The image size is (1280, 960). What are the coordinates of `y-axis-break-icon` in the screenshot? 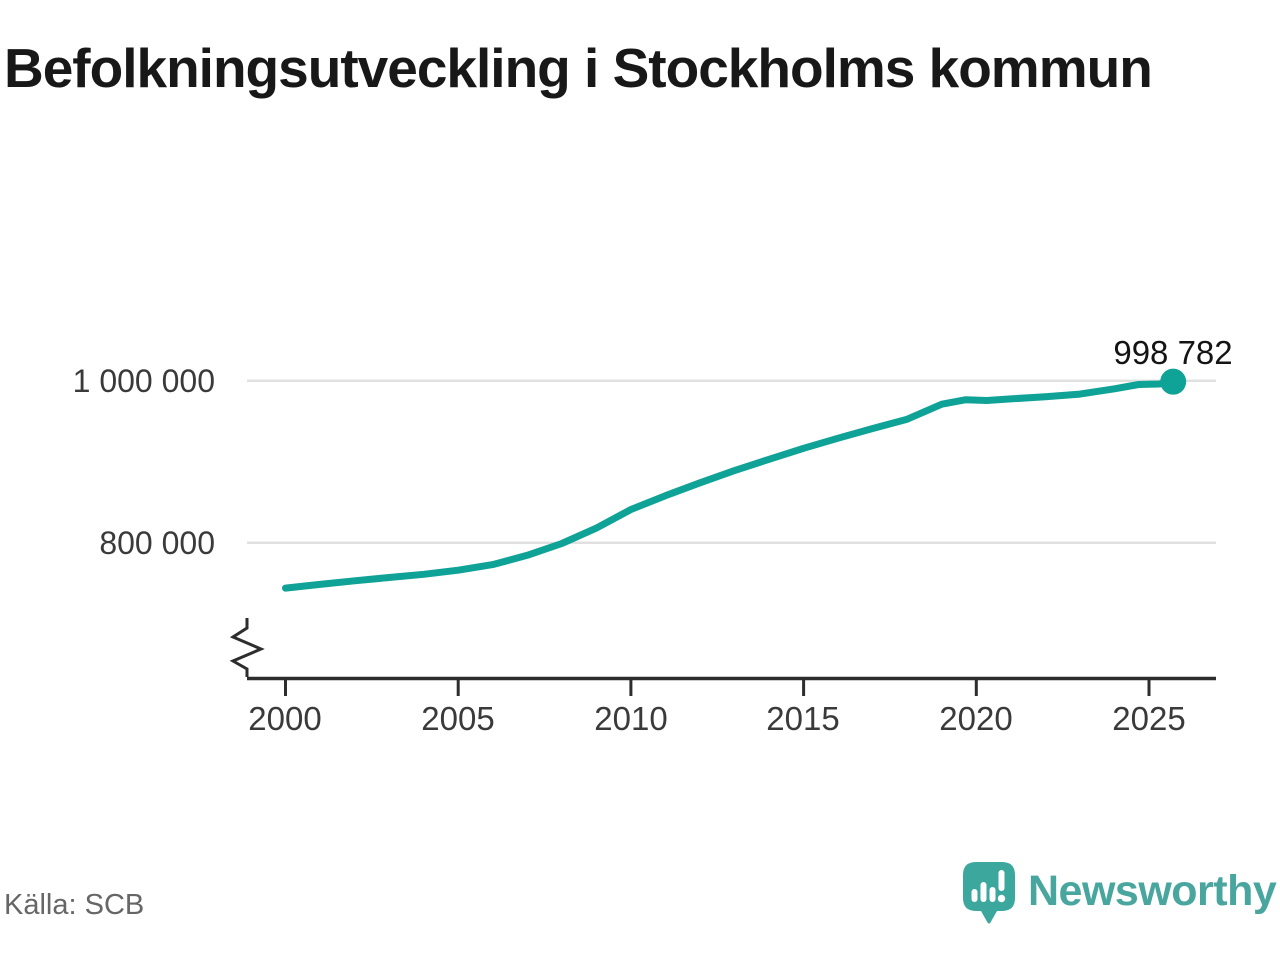 It's located at (247, 647).